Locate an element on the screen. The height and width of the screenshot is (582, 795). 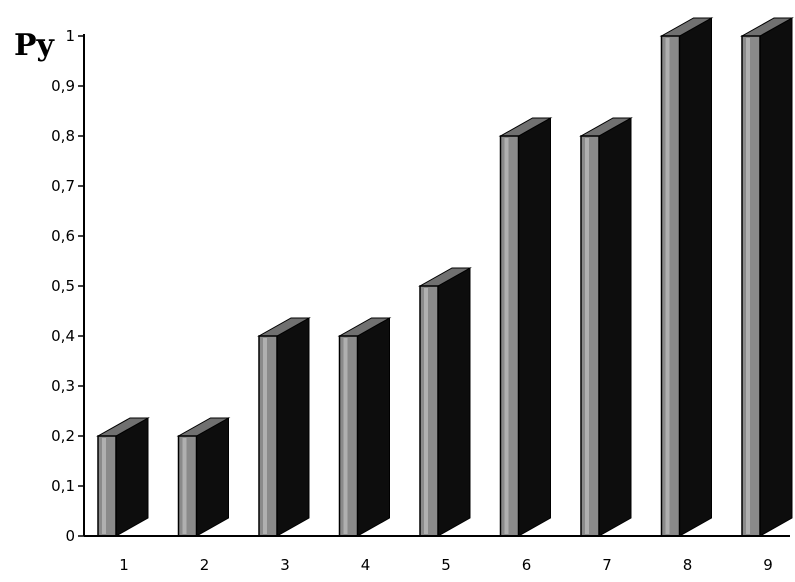
x-tick-label: 5 is located at coordinates (446, 565).